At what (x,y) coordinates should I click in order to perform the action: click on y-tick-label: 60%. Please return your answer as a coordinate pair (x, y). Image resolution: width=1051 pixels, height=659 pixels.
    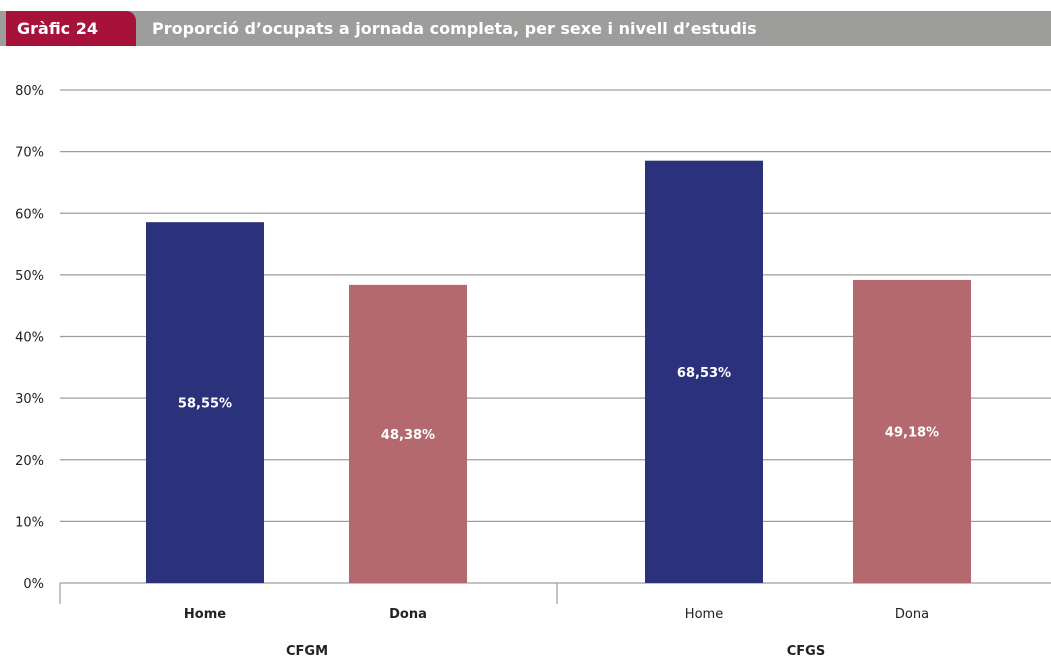
    Looking at the image, I should click on (29, 214).